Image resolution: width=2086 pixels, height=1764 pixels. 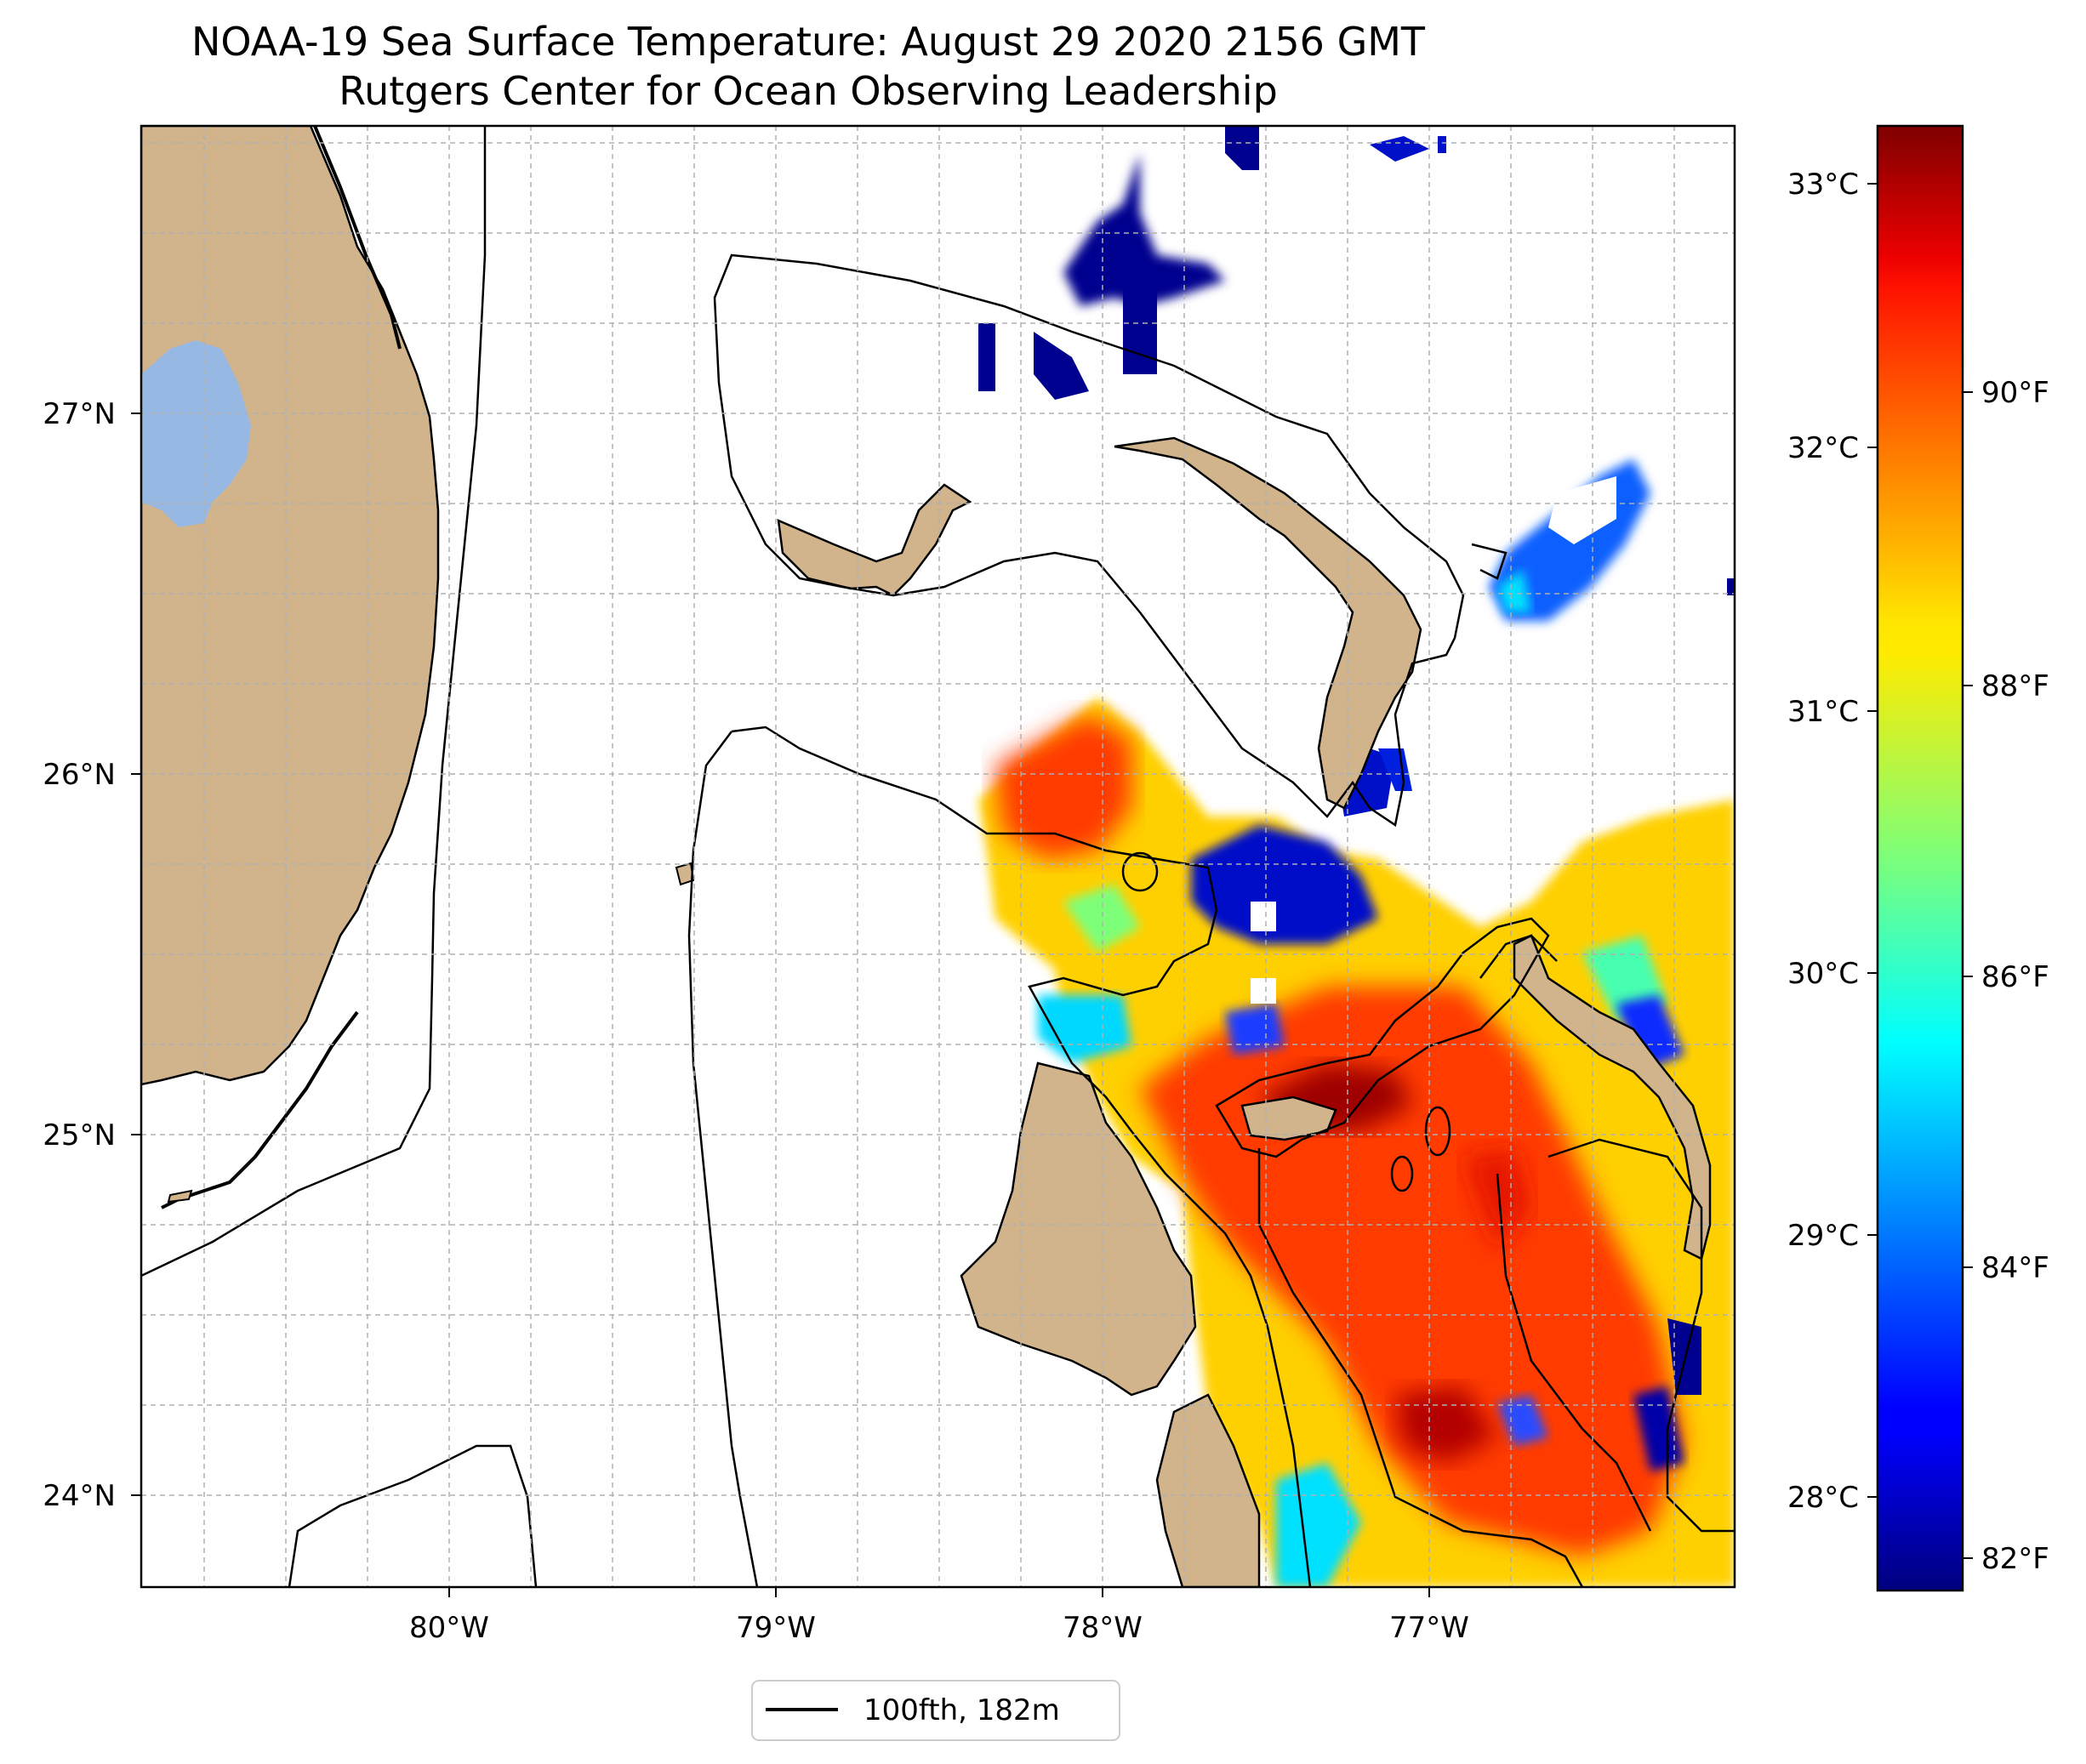 I want to click on colorbar, so click(x=1920, y=858).